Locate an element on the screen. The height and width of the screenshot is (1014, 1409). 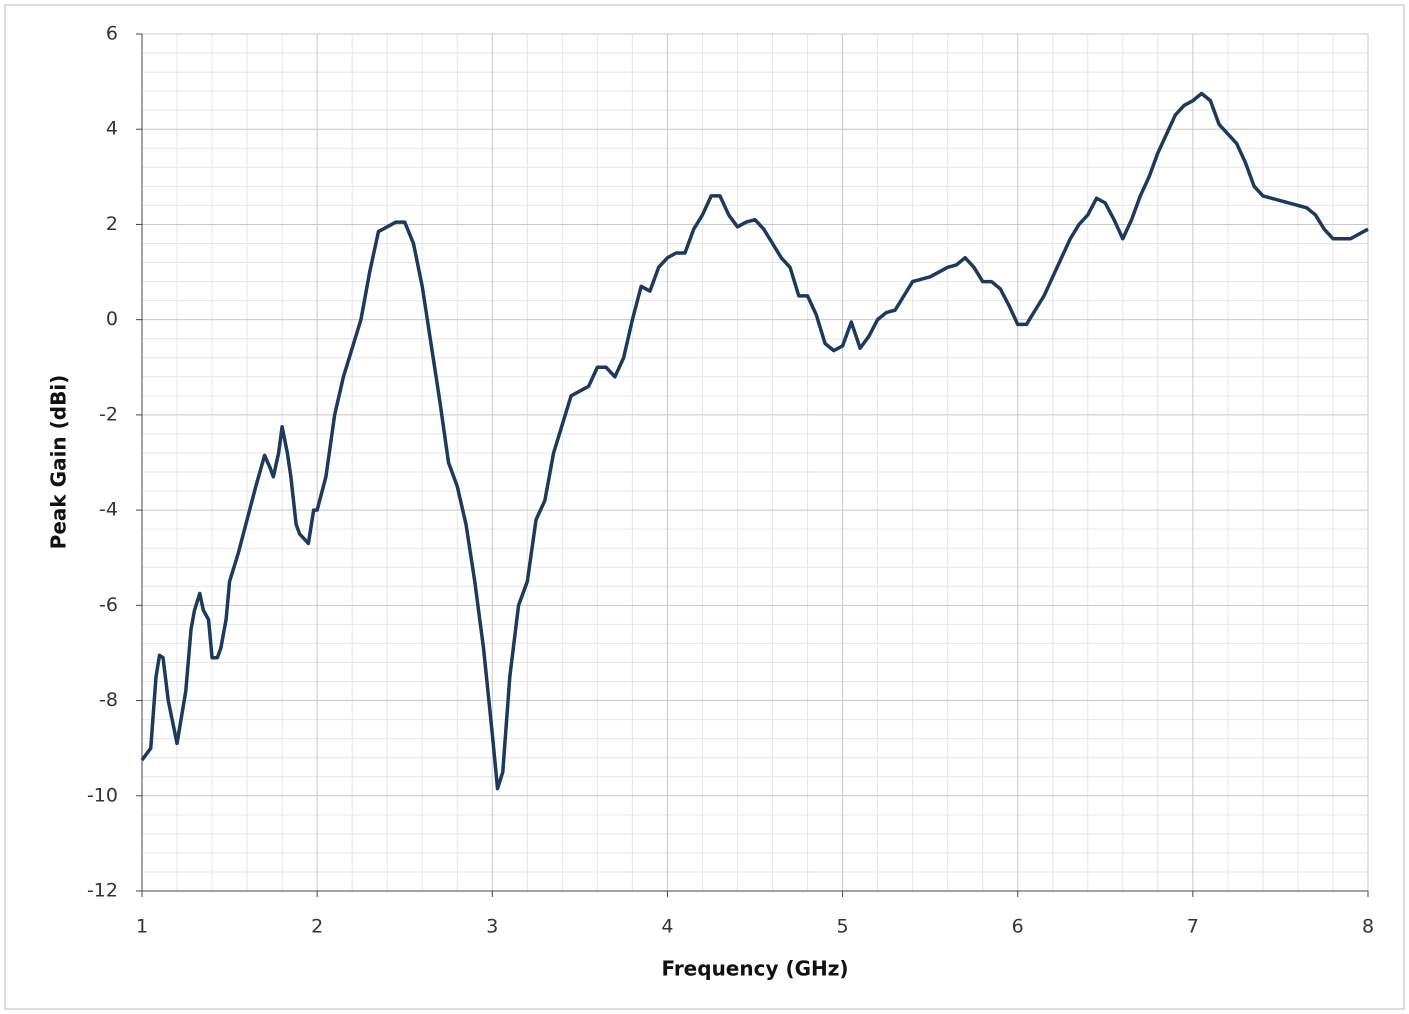
y-tick-label: 4 is located at coordinates (112, 129).